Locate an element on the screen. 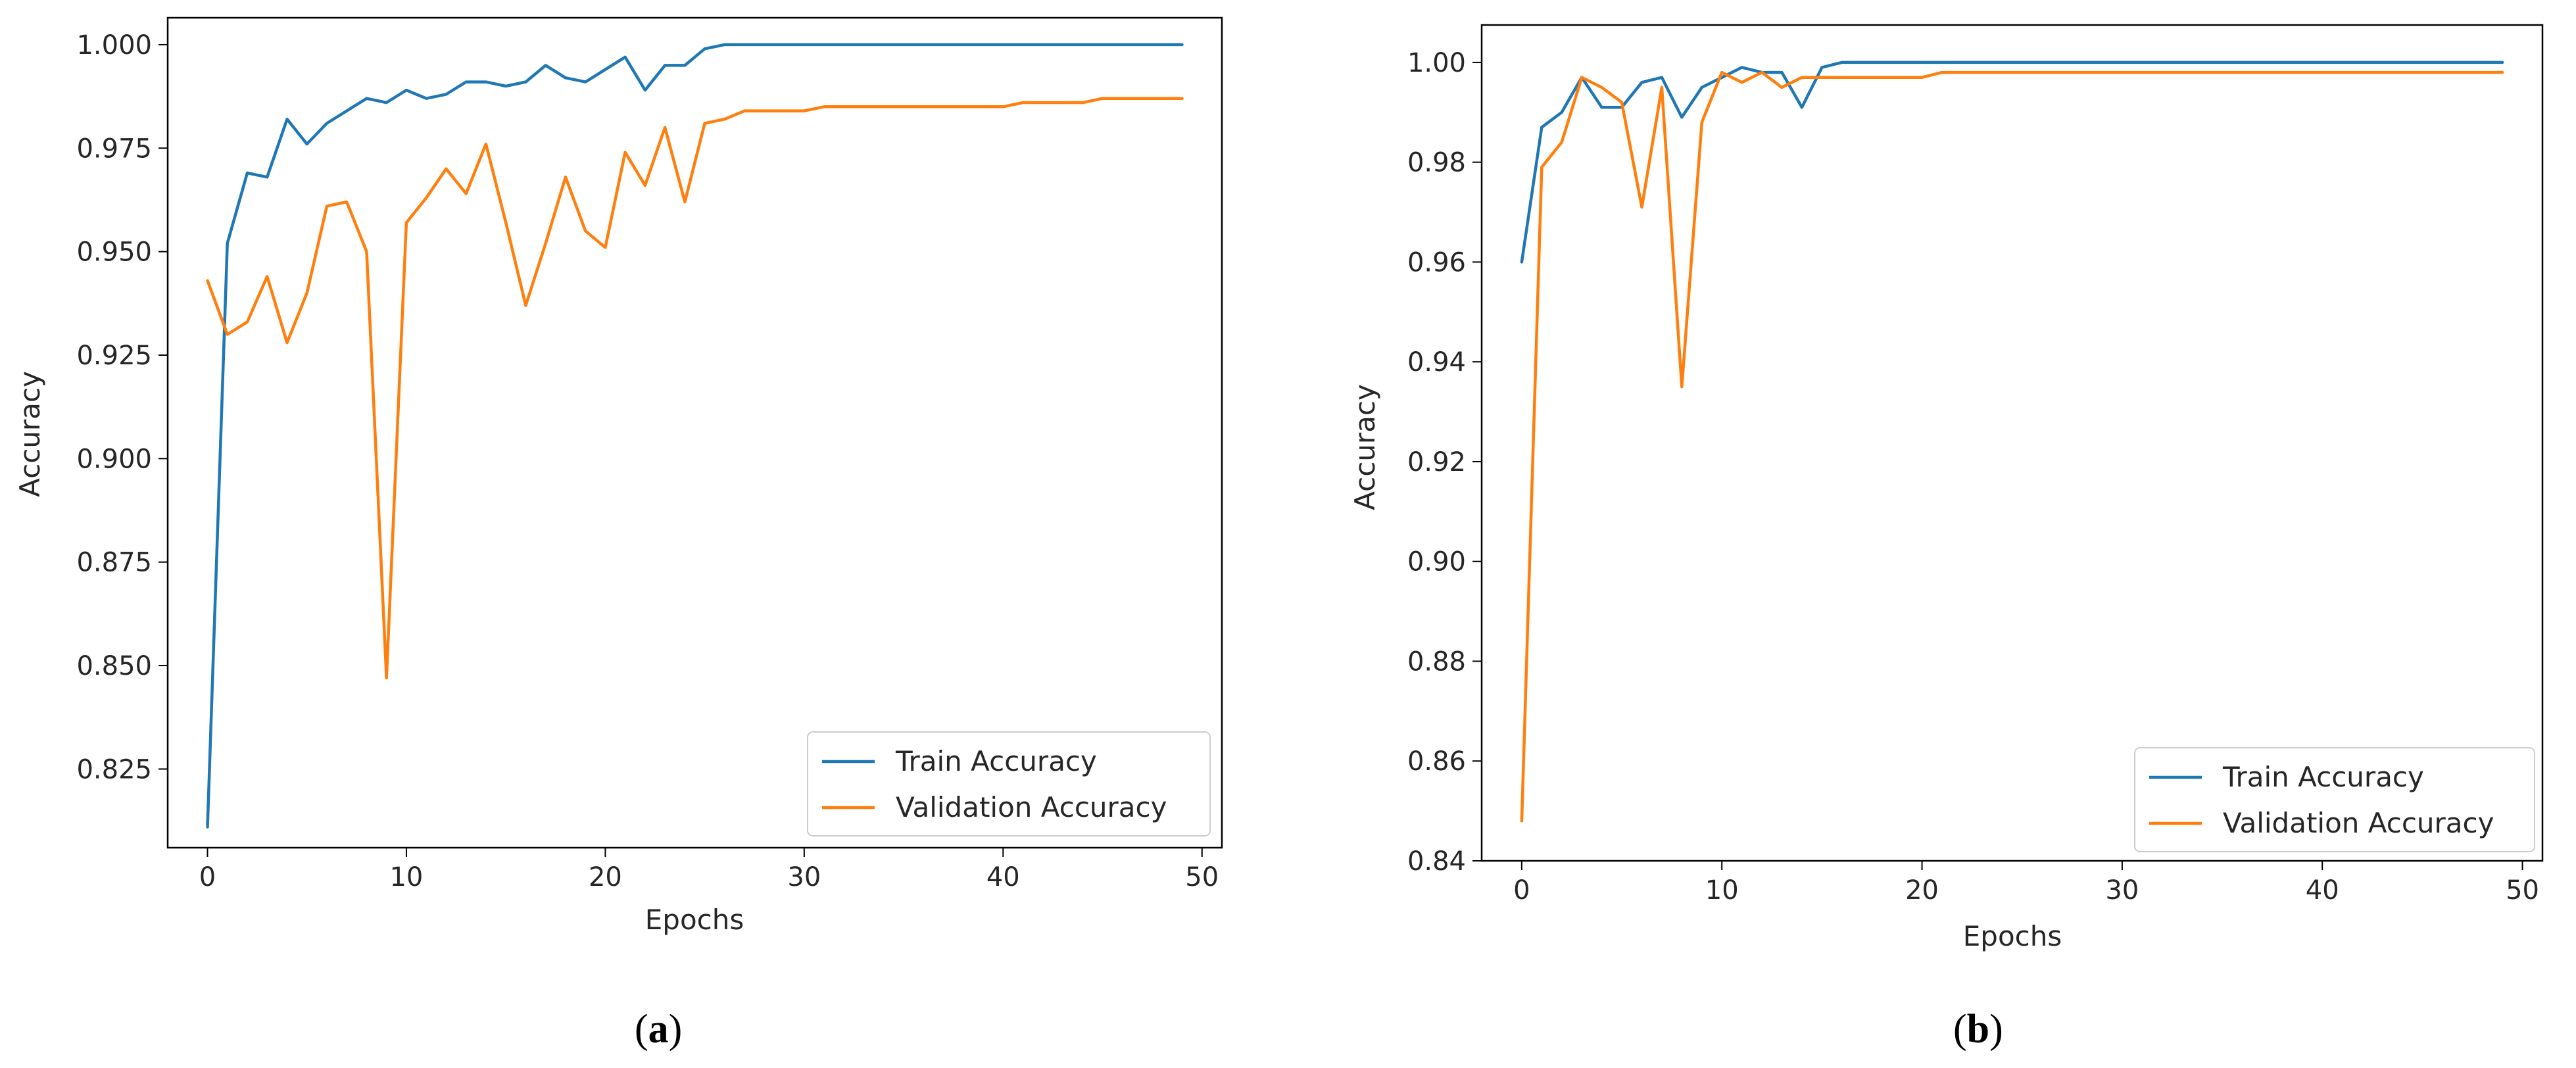  panel-caption: (a) is located at coordinates (659, 1029).